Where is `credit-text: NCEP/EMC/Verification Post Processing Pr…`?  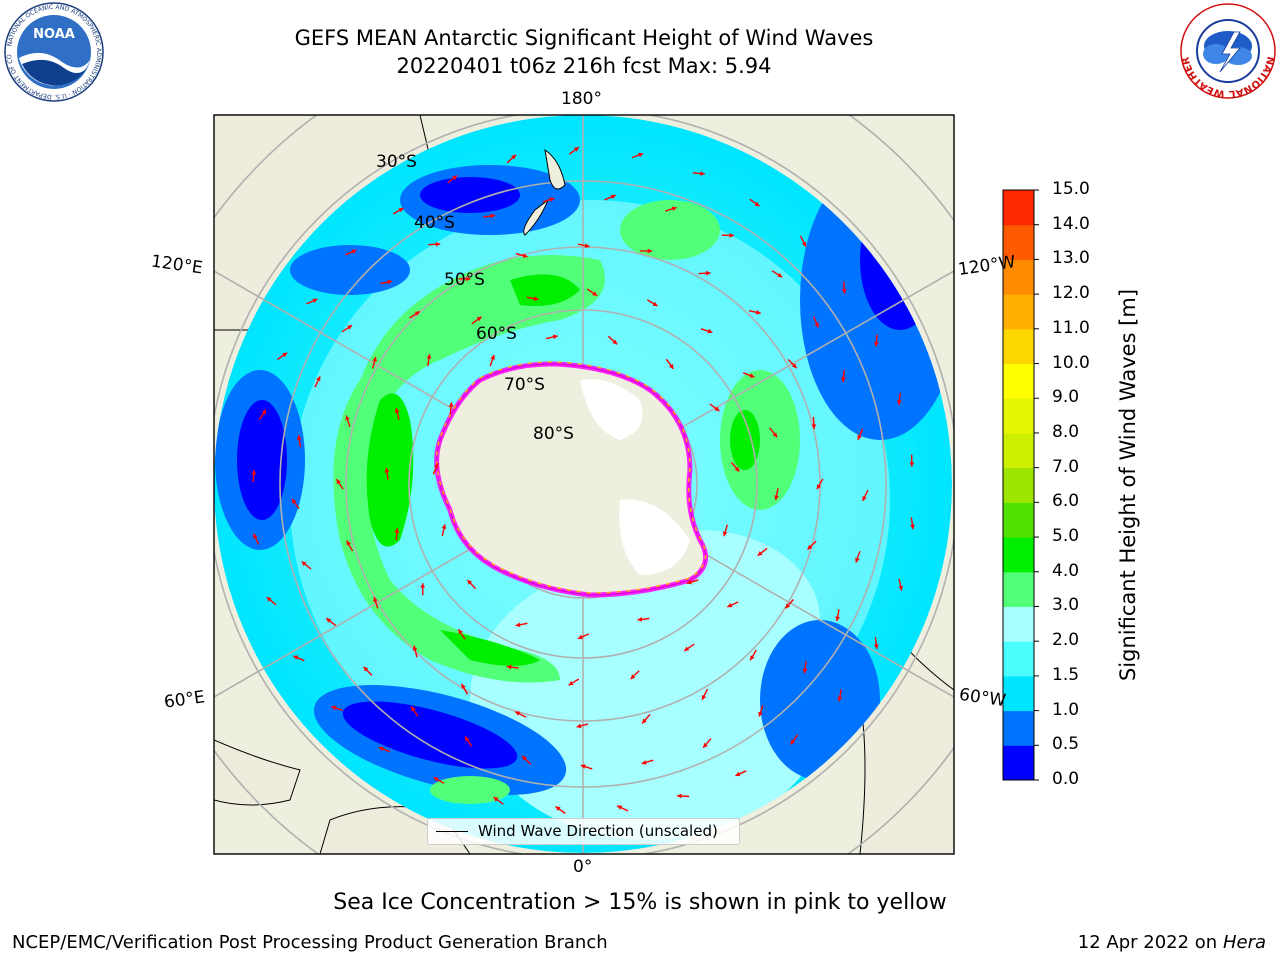 credit-text: NCEP/EMC/Verification Post Processing Pr… is located at coordinates (310, 942).